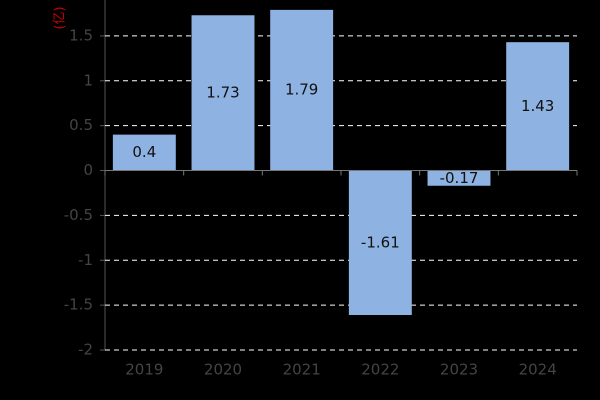 Image resolution: width=600 pixels, height=400 pixels. I want to click on y-tick-label: 0.5, so click(81, 125).